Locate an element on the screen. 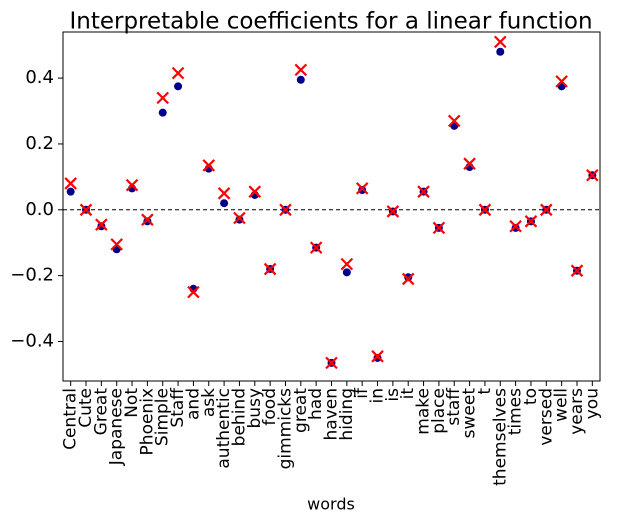 The width and height of the screenshot is (628, 516). x-tick-label: if is located at coordinates (362, 393).